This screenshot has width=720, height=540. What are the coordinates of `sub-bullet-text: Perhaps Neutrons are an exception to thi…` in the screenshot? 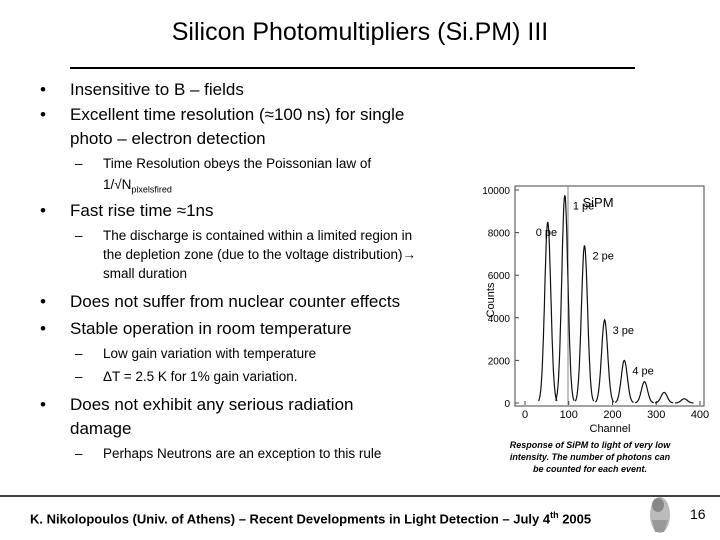 It's located at (242, 453).